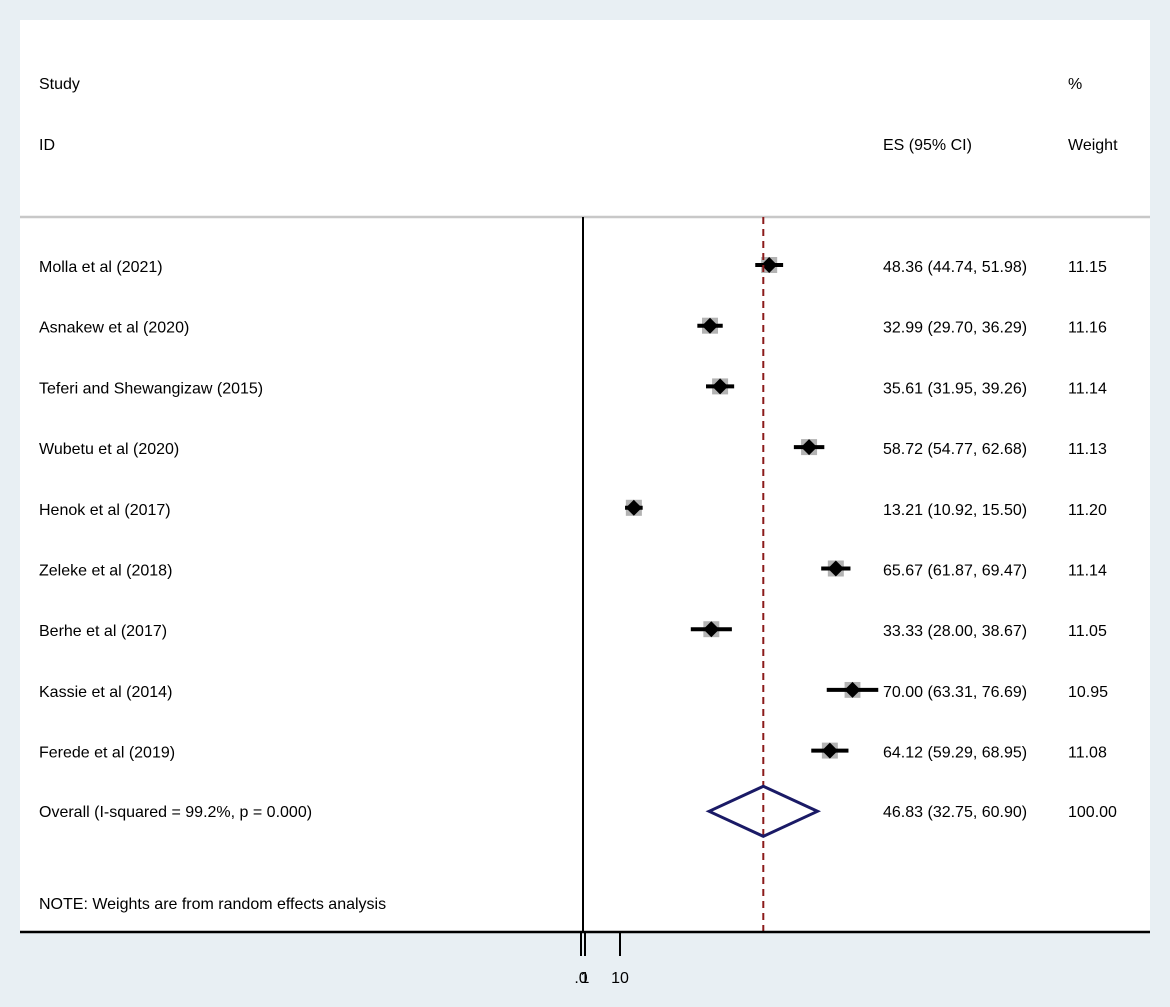 The width and height of the screenshot is (1170, 1007). I want to click on study-es-ci: 65.67 (61.87, 69.47), so click(955, 571).